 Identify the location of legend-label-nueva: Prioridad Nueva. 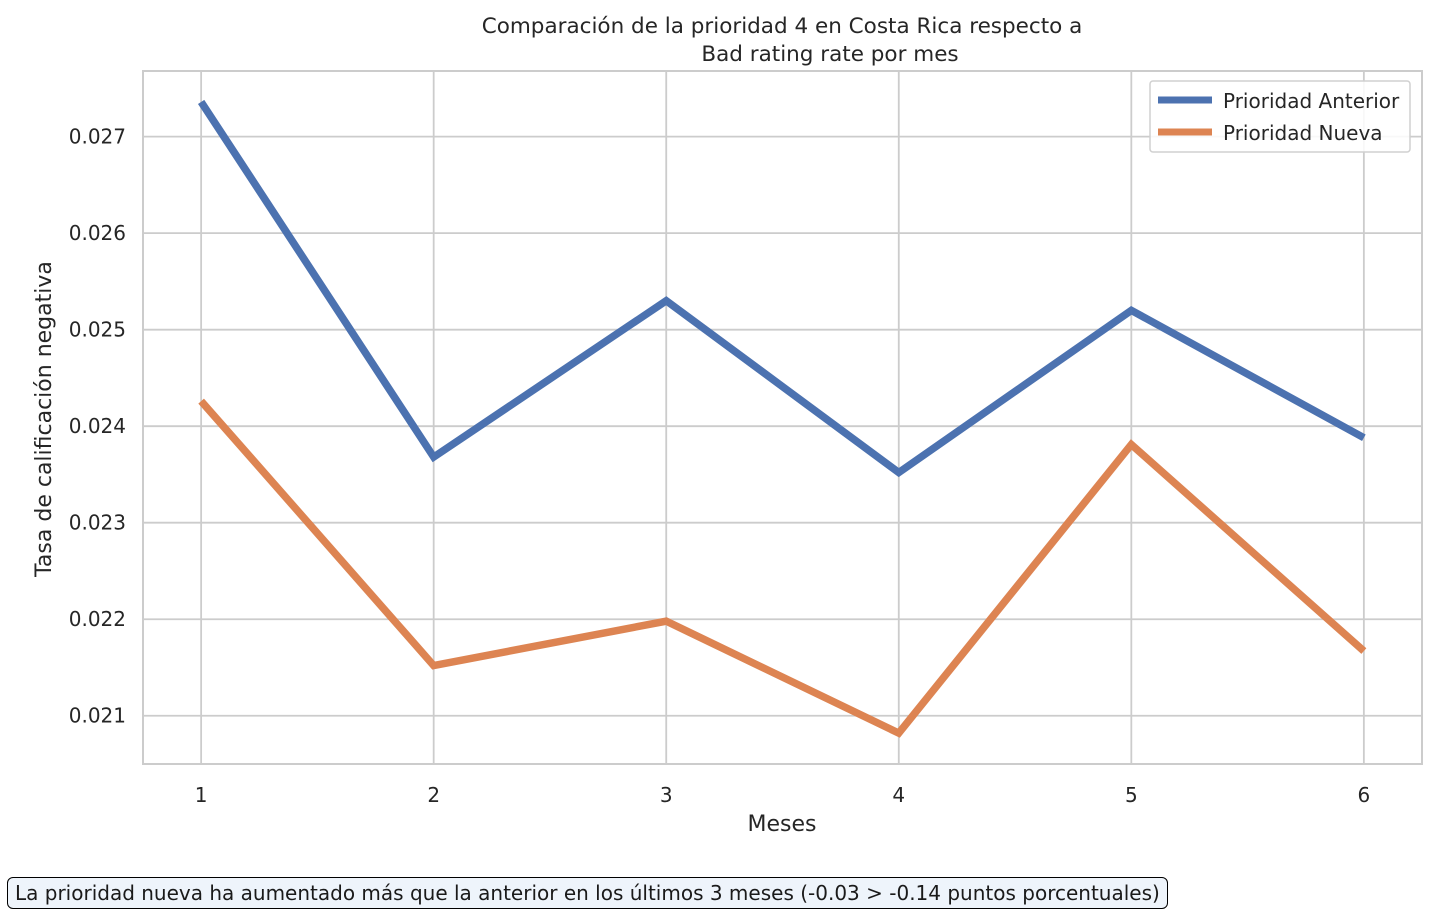
(1303, 133).